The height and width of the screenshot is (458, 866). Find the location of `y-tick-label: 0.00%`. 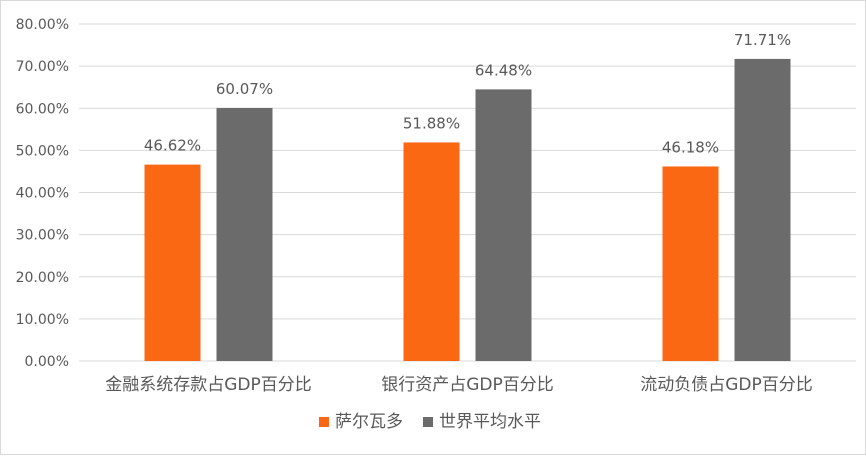

y-tick-label: 0.00% is located at coordinates (47, 362).